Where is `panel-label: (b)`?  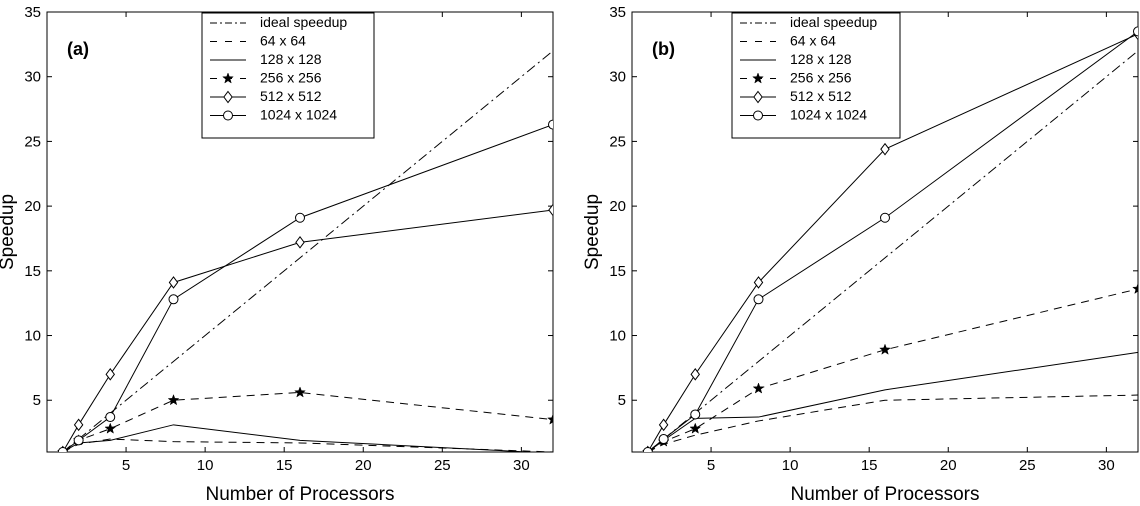
panel-label: (b) is located at coordinates (663, 49).